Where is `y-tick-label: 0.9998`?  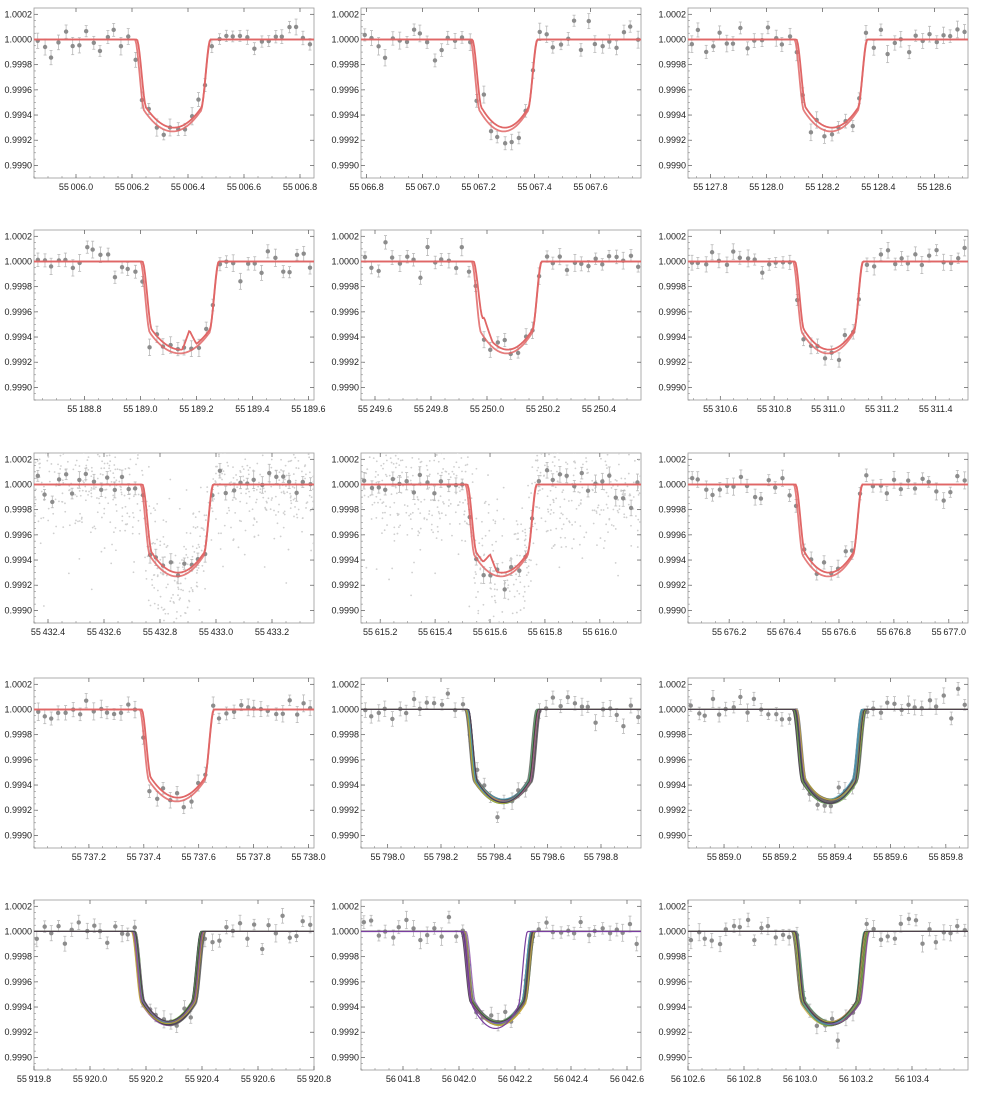
y-tick-label: 0.9998 is located at coordinates (18, 735).